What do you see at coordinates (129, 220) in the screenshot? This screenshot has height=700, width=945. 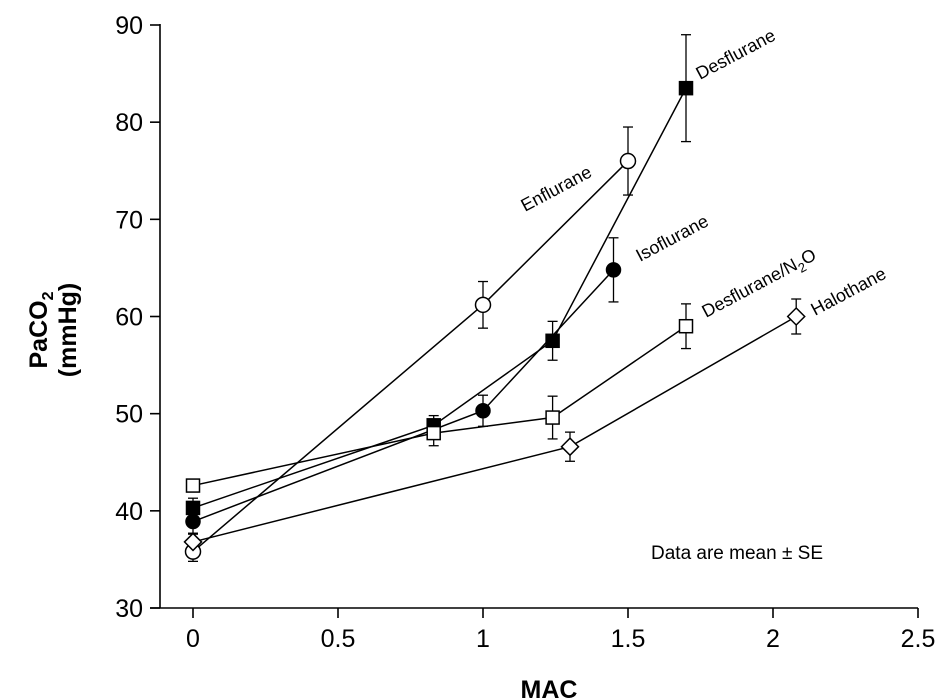 I see `y-tick-label: 70` at bounding box center [129, 220].